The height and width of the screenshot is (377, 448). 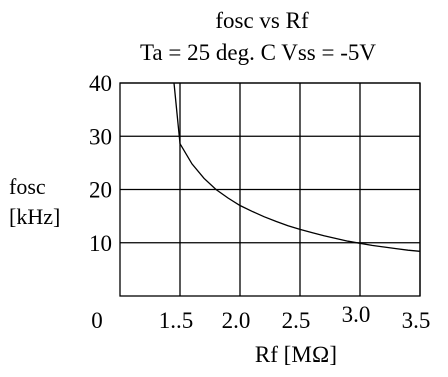 I want to click on y-axis-label-line2: [kHz], so click(x=34, y=216).